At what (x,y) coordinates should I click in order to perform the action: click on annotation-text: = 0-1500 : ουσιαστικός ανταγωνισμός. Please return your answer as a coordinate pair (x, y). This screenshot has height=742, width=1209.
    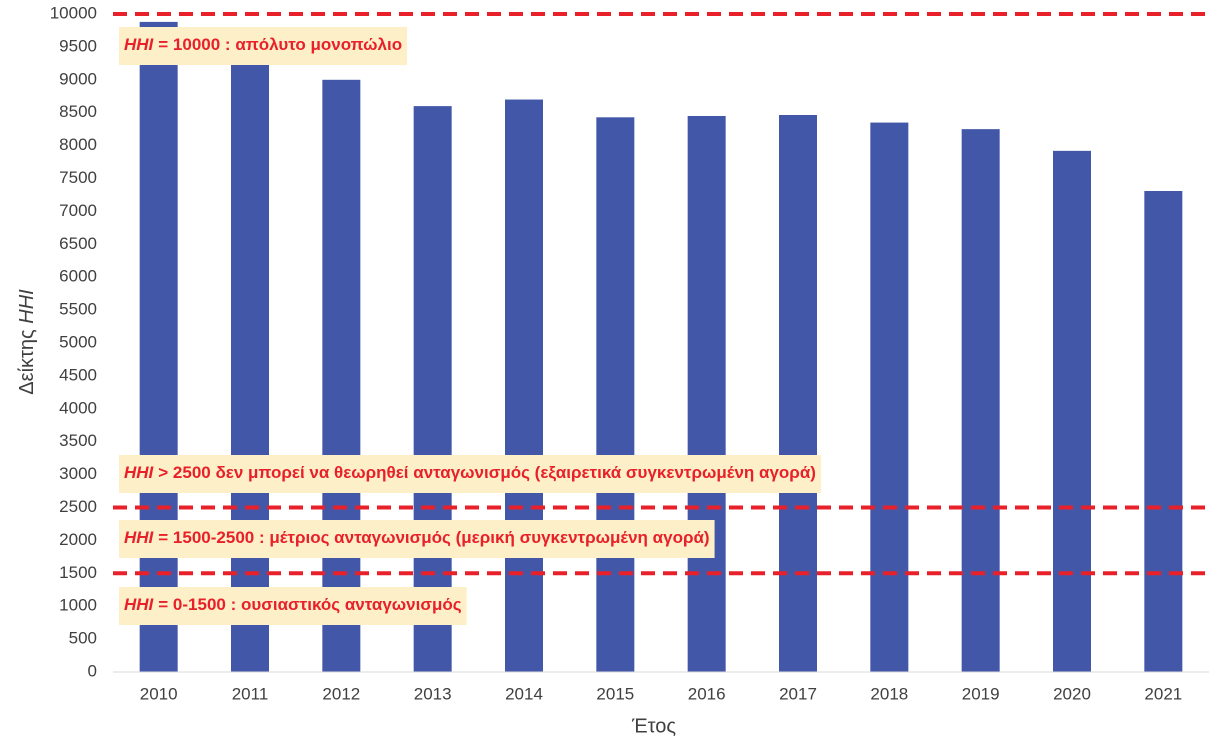
    Looking at the image, I should click on (309, 604).